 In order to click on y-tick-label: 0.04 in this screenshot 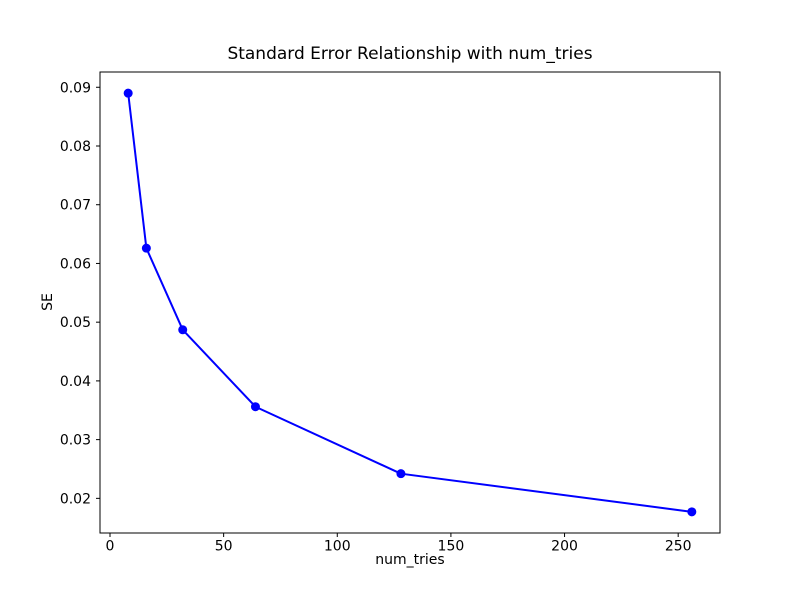, I will do `click(75, 382)`.